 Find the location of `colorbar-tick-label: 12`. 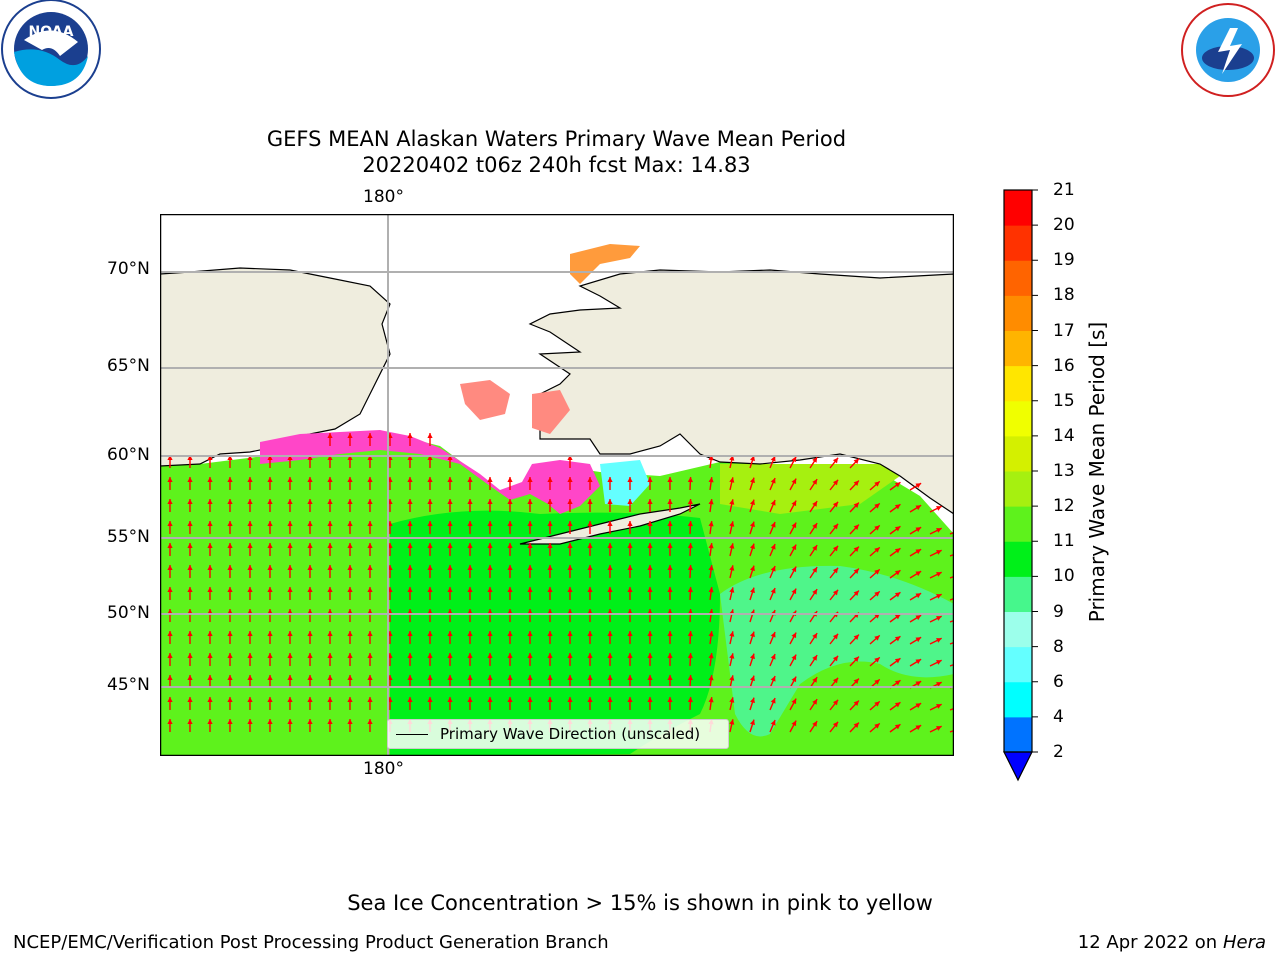

colorbar-tick-label: 12 is located at coordinates (1064, 506).